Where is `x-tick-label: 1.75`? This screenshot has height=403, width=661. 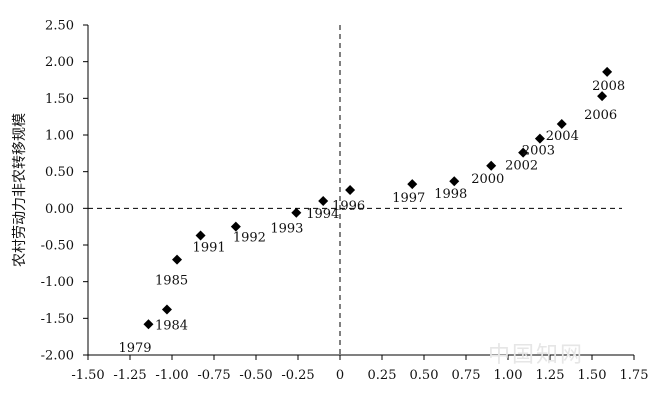 x-tick-label: 1.75 is located at coordinates (634, 375).